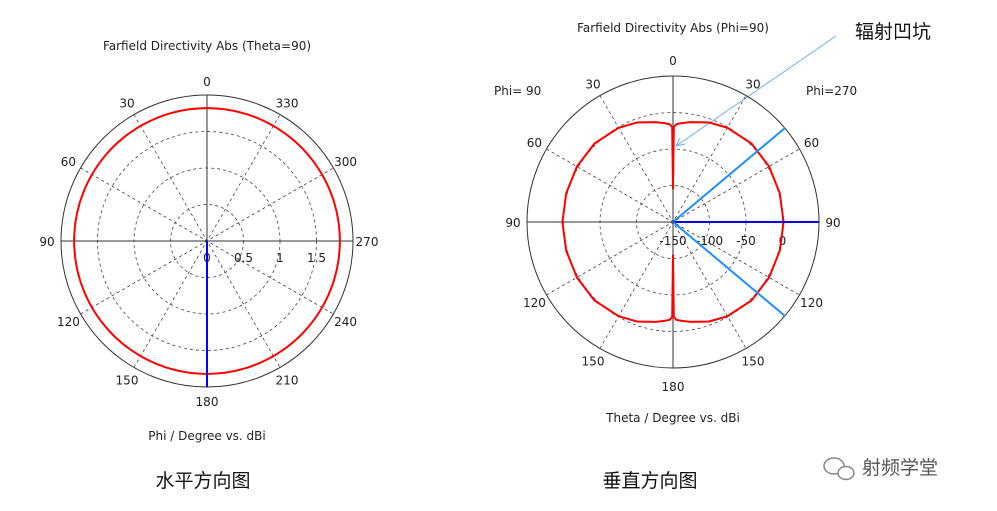  What do you see at coordinates (280, 258) in the screenshot?
I see `radial-tick-label: 1` at bounding box center [280, 258].